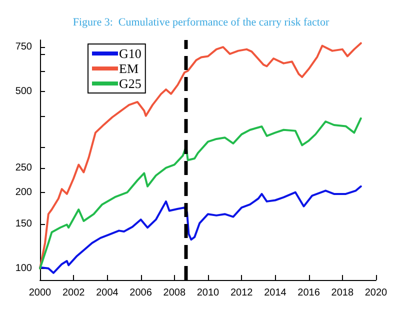 The width and height of the screenshot is (402, 309). I want to click on x-tick-label: 2008, so click(174, 293).